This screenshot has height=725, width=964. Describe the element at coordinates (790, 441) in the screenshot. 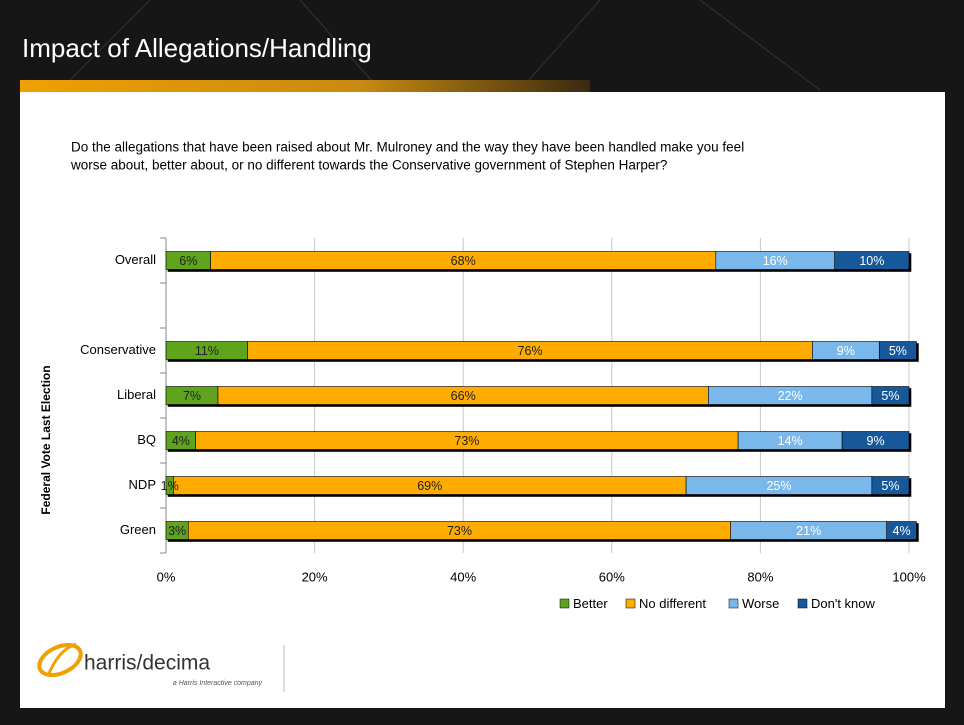

I see `value-label: 14%` at that location.